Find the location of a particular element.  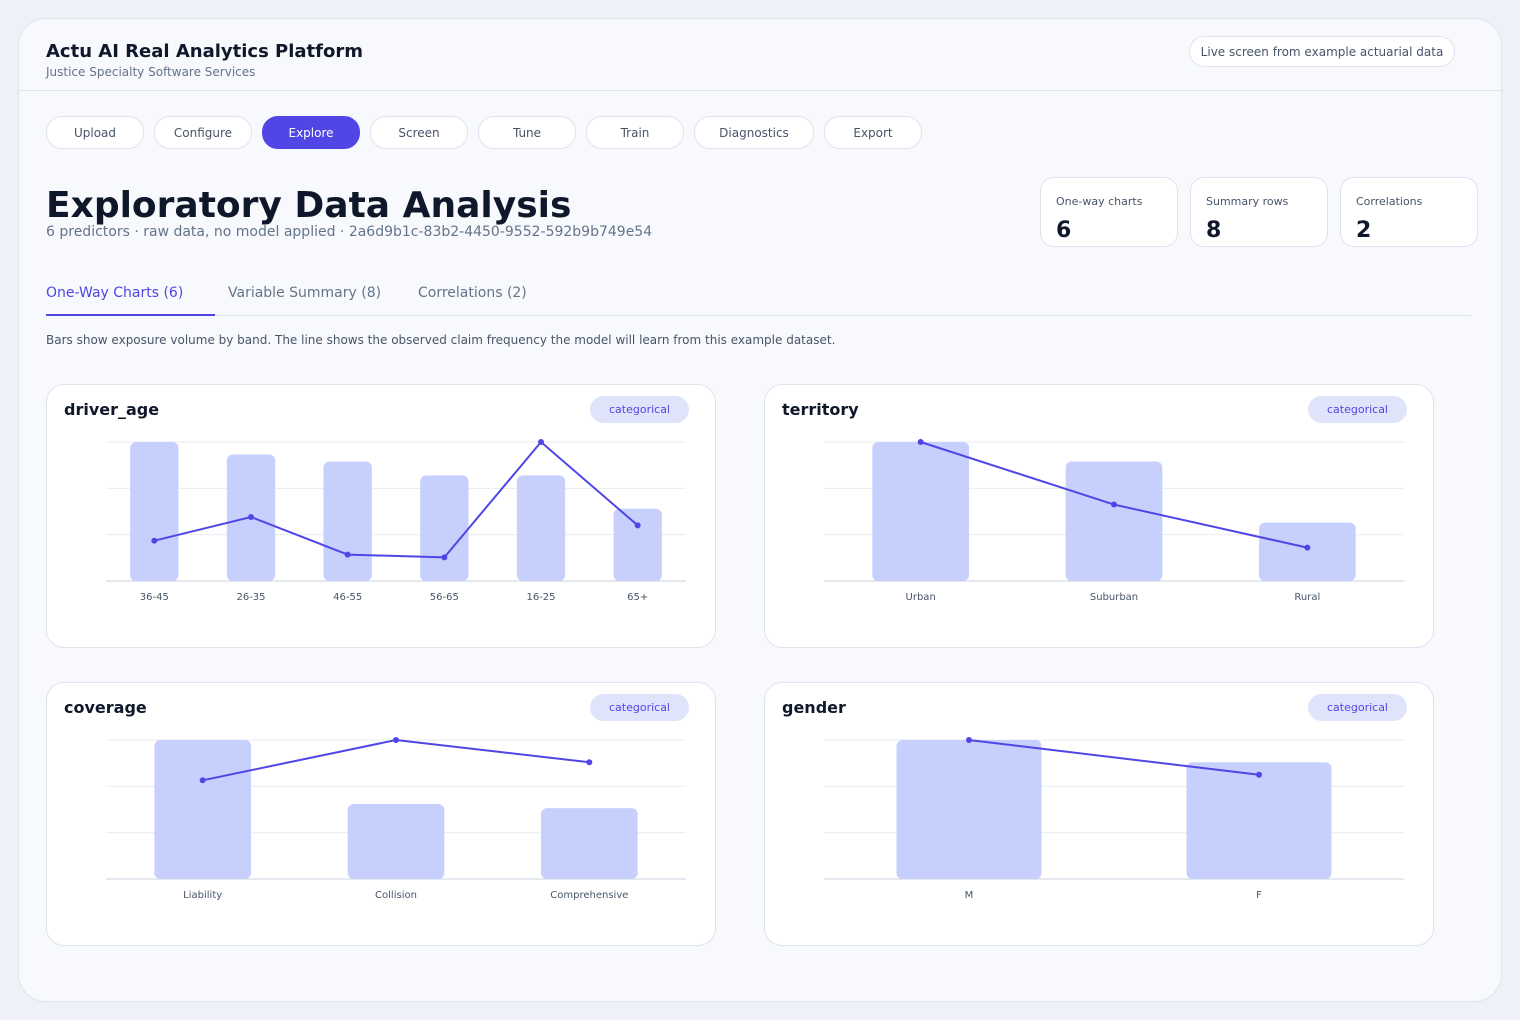

stat-card: Correlations 2 is located at coordinates (1409, 212).